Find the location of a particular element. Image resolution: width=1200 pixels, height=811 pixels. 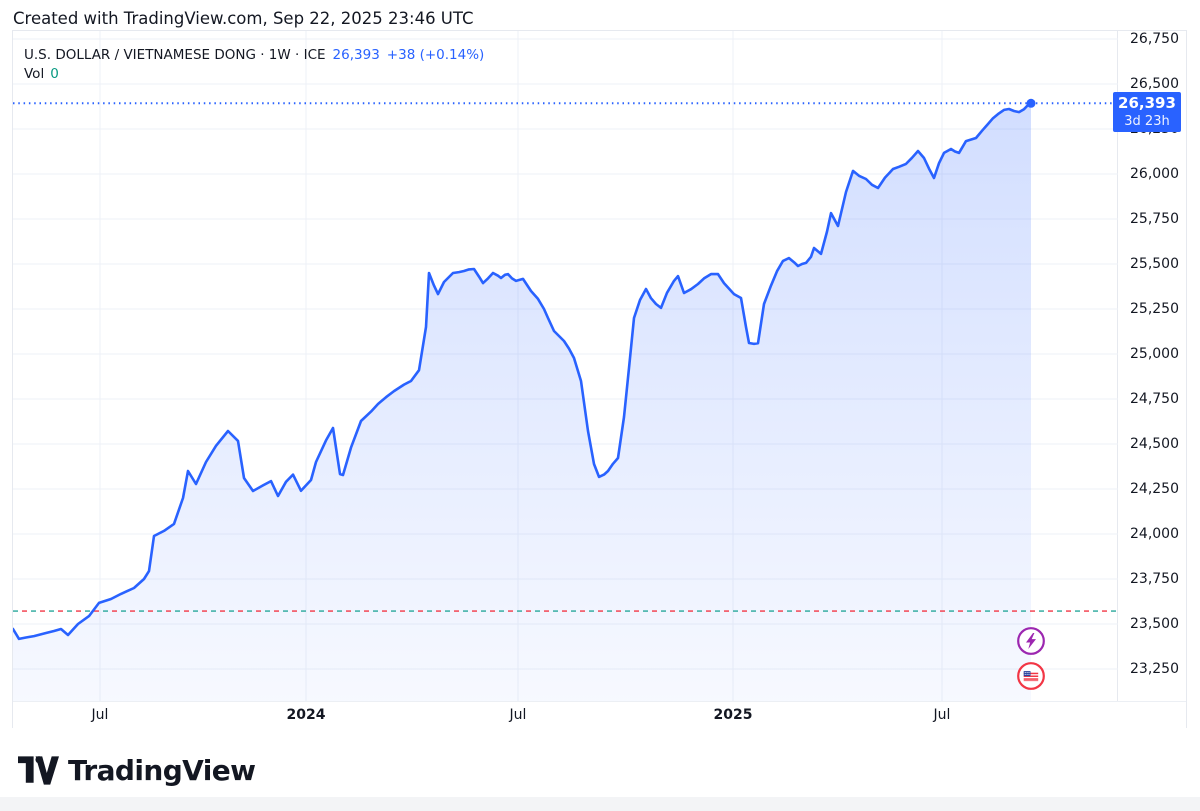

price-tick-label: 24,000 is located at coordinates (1154, 534).